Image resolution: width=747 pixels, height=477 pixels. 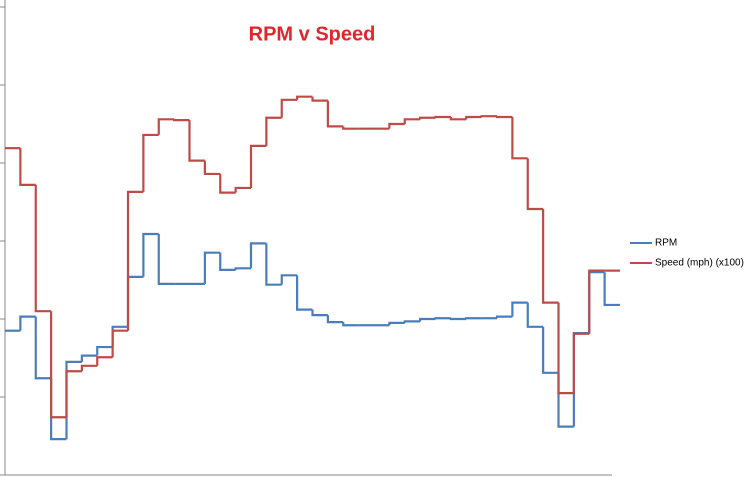 I want to click on legend-label: RPM, so click(x=666, y=243).